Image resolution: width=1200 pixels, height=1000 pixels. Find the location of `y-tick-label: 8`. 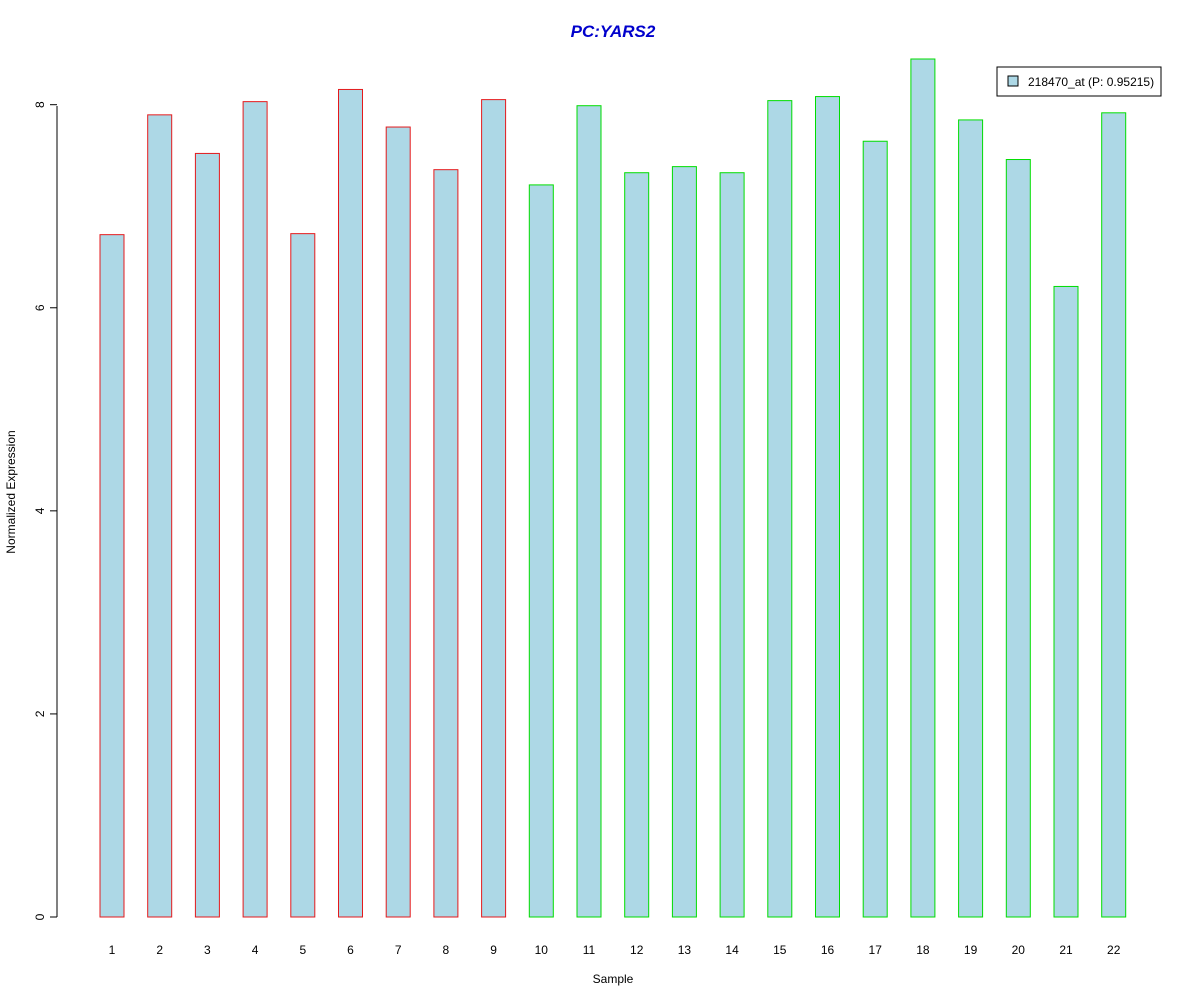

y-tick-label: 8 is located at coordinates (40, 104).